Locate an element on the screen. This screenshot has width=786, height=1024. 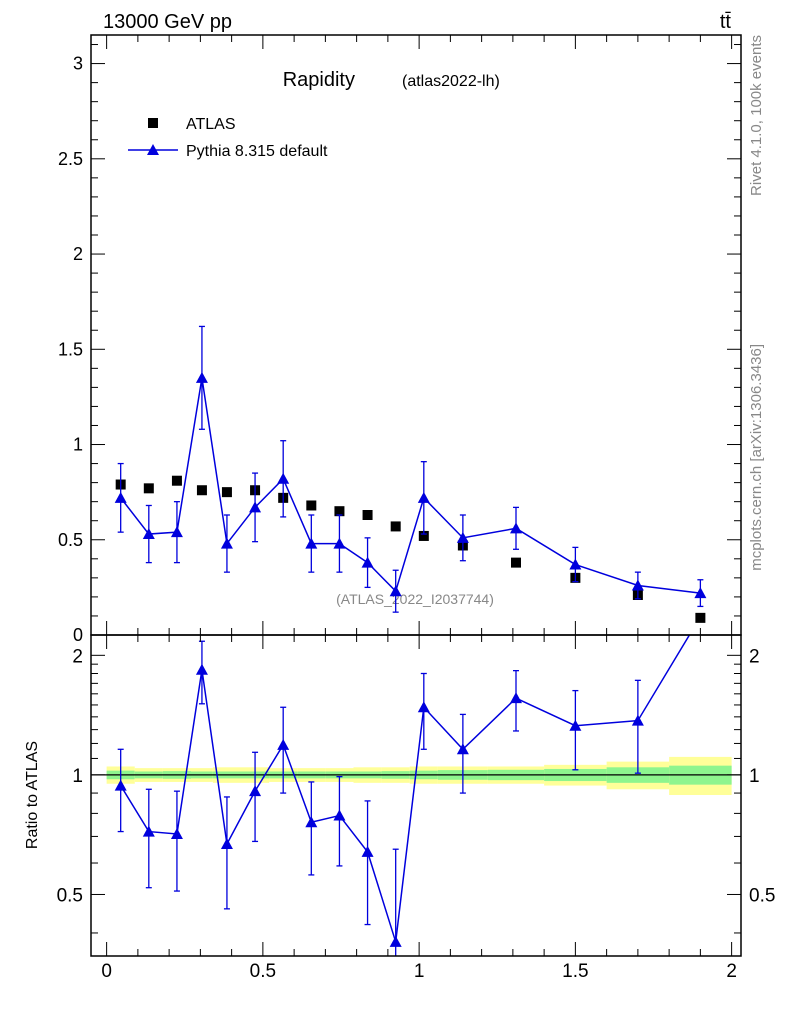
ratio-y-tick-label-right: 2 is located at coordinates (754, 656).